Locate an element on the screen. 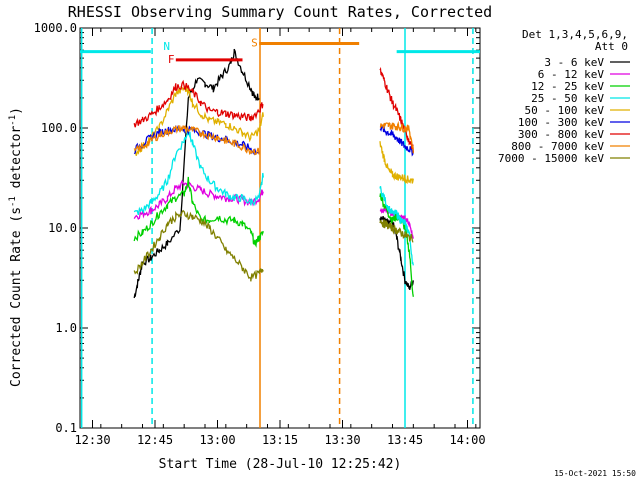 This screenshot has height=480, width=640. annotation-layer: NF S is located at coordinates (280, 51).